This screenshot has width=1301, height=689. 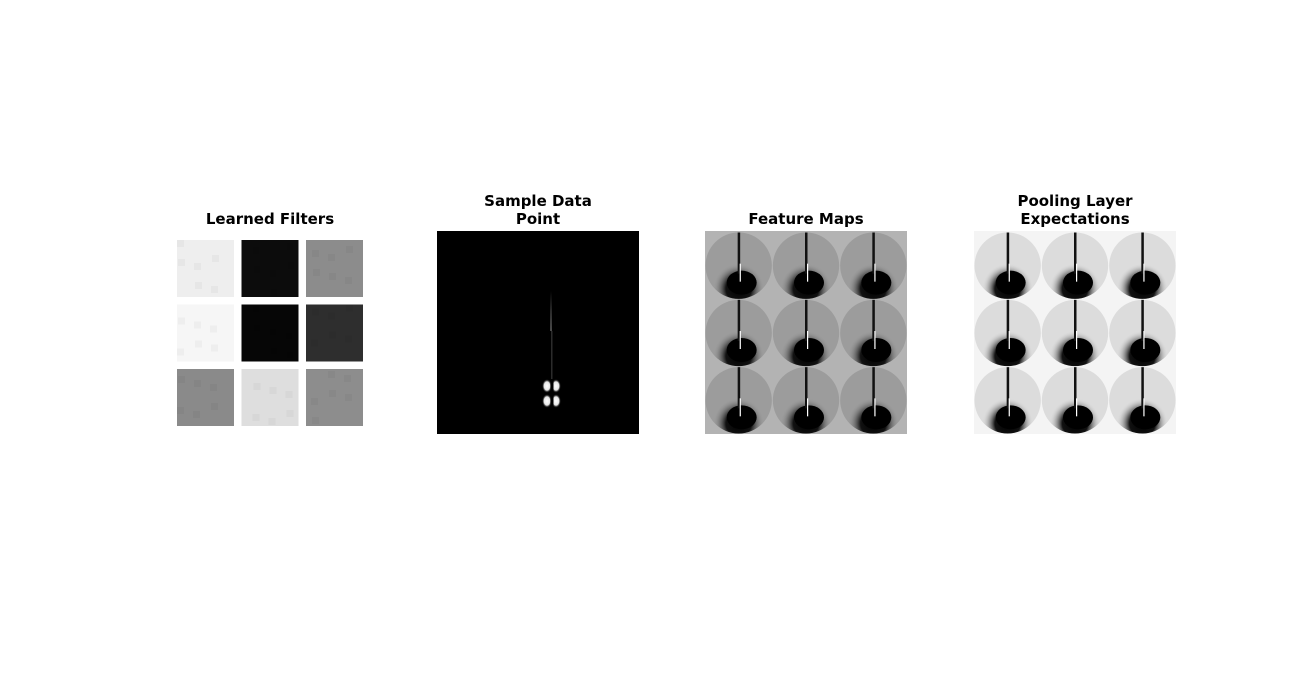 I want to click on feature-maps-grid, so click(x=806, y=332).